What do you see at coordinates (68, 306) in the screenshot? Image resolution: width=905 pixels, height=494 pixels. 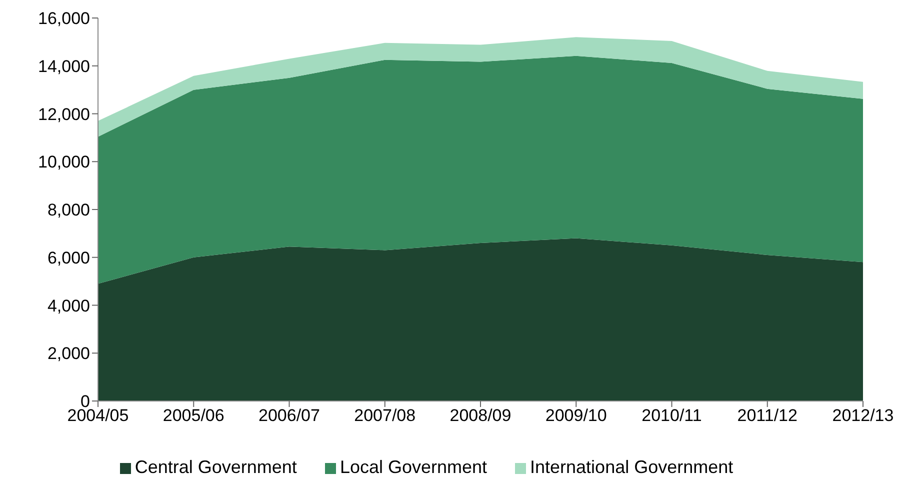 I see `y-tick-label: 4,000` at bounding box center [68, 306].